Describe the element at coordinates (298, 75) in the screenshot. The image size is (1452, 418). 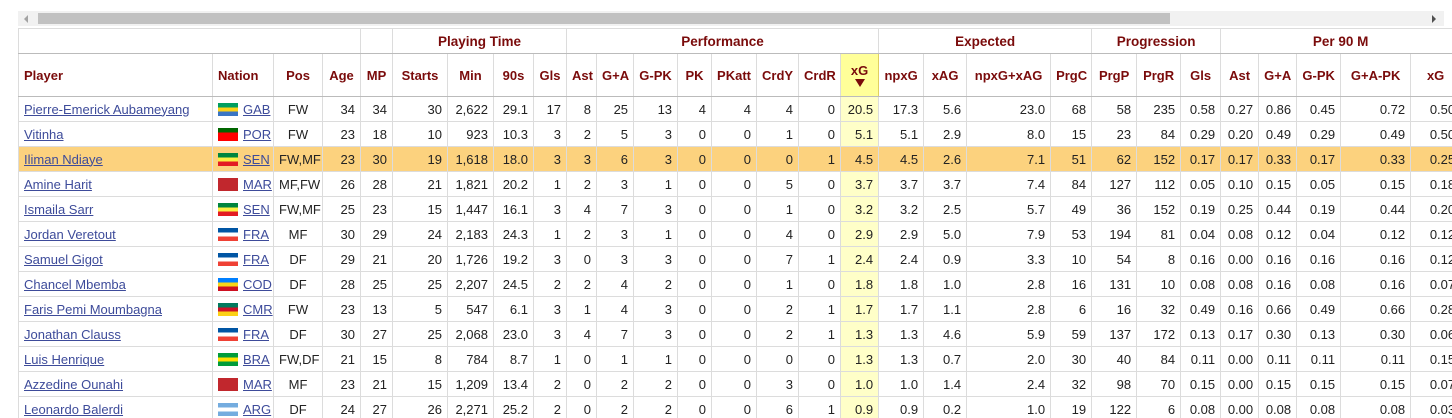
I see `column-header: Pos` at that location.